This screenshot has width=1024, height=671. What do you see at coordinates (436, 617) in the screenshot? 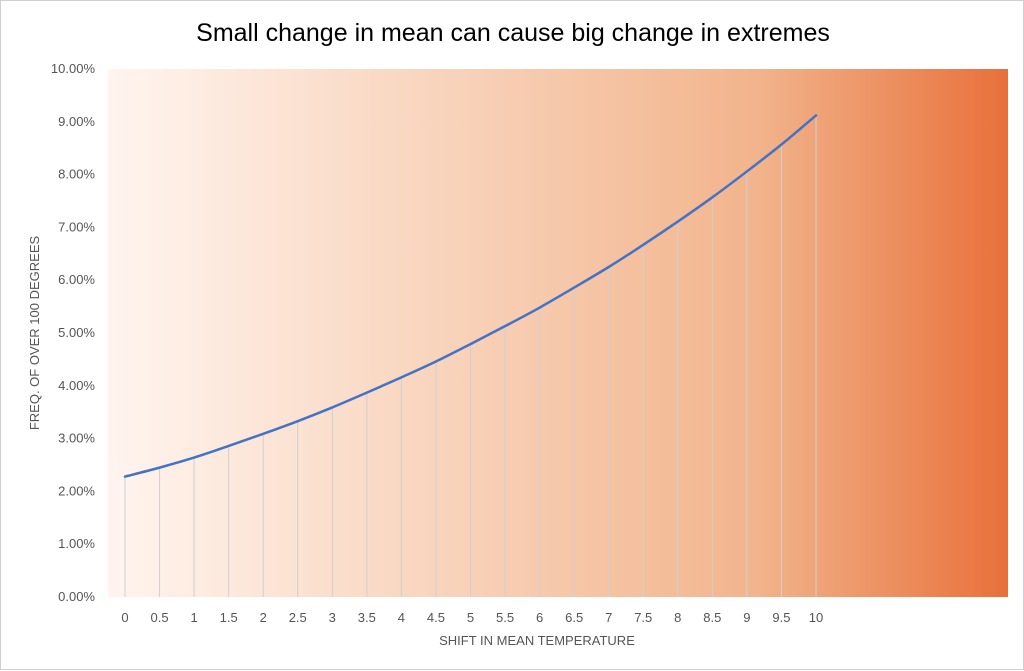
I see `x-tick-label: 4.5` at bounding box center [436, 617].